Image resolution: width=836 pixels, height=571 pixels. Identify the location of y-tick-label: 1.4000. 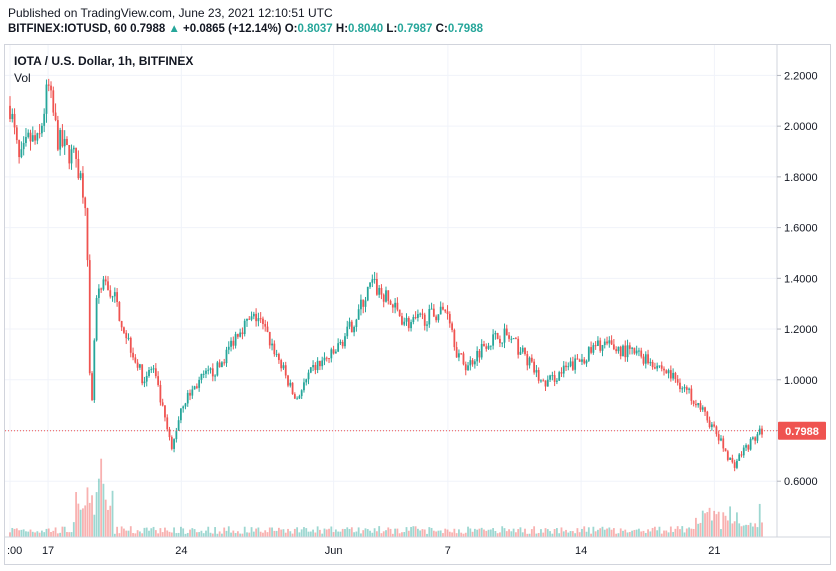
(801, 279).